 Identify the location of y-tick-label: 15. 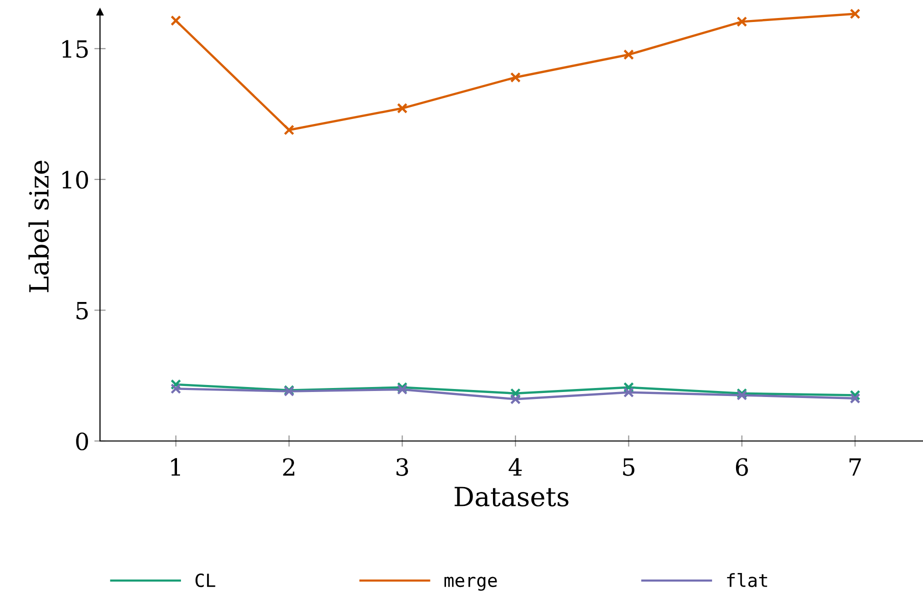
(75, 49).